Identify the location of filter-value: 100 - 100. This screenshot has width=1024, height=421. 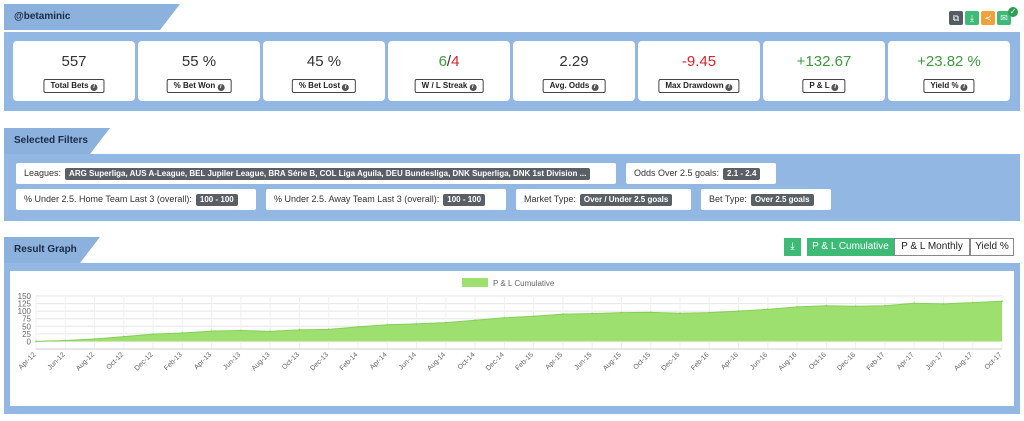
(464, 200).